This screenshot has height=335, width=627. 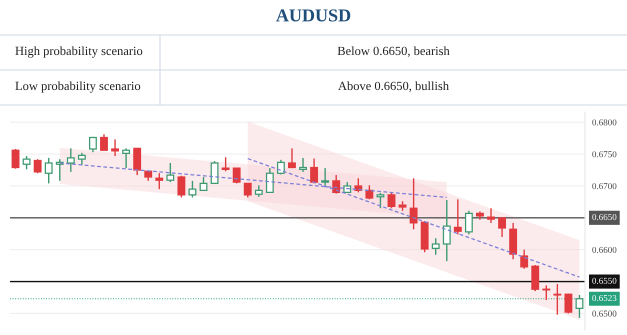 What do you see at coordinates (78, 52) in the screenshot?
I see `text: High probability scenario` at bounding box center [78, 52].